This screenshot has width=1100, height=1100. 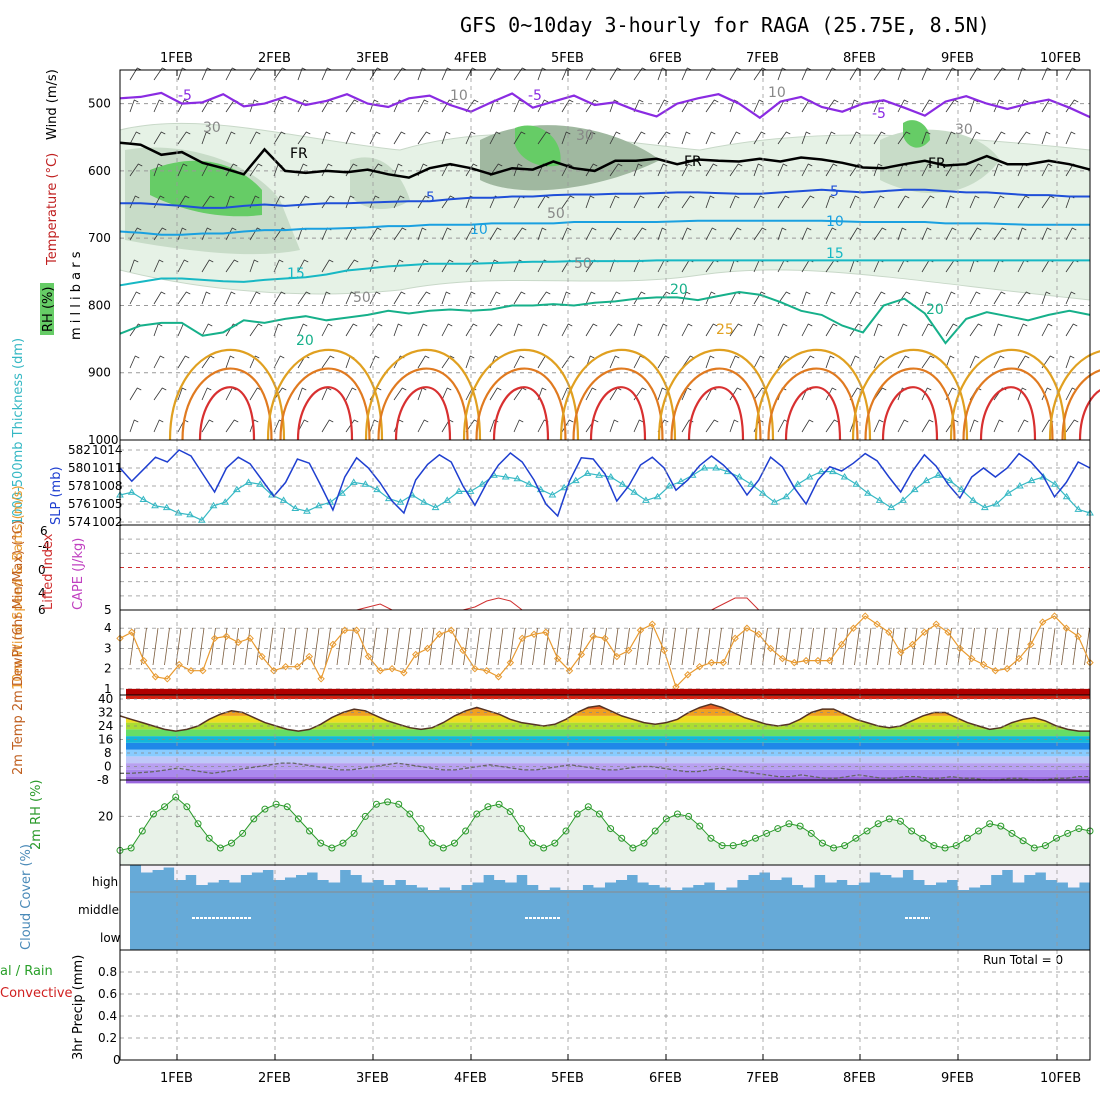 I want to click on precip-tick: 0.4, so click(x=107, y=1016).